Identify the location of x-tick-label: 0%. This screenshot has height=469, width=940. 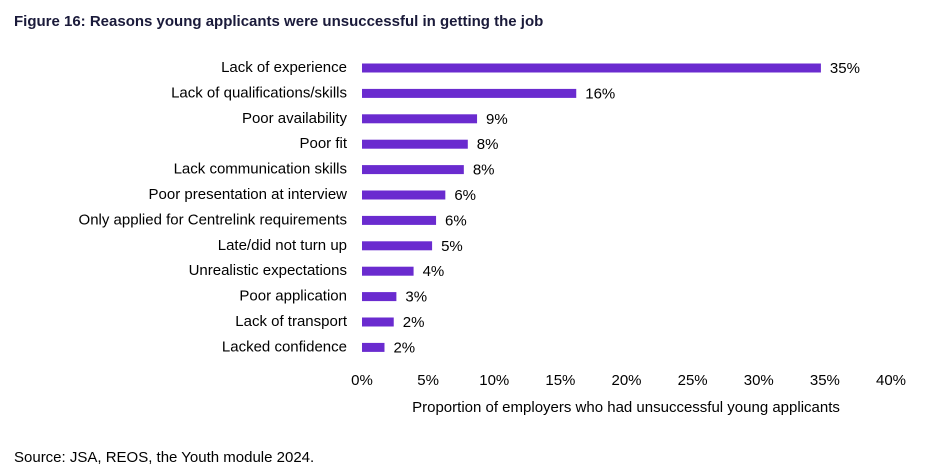
(362, 380).